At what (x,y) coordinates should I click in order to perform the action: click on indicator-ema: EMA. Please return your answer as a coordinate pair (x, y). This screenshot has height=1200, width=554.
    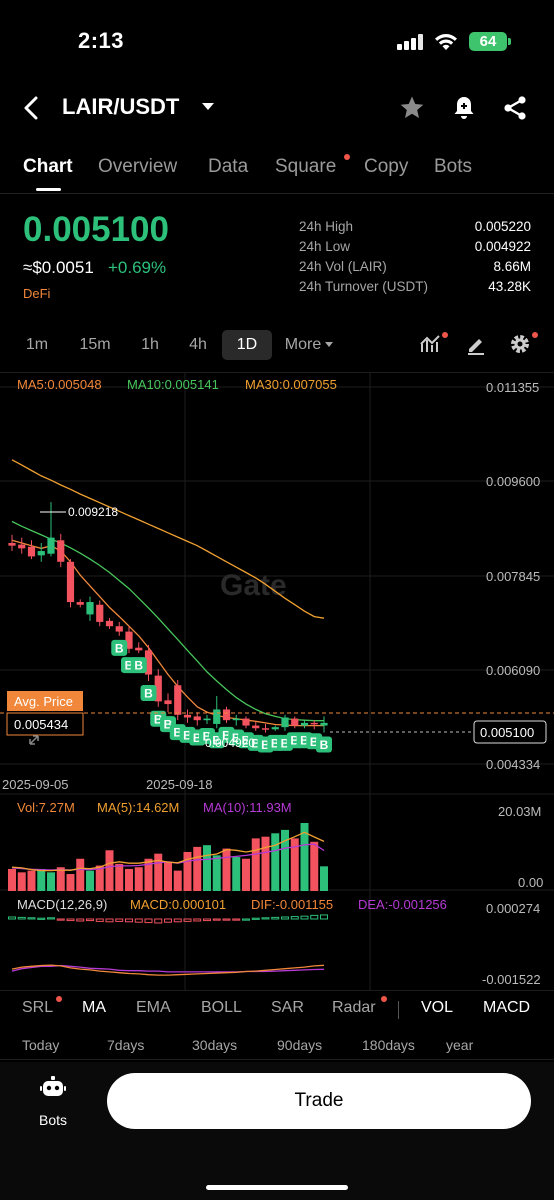
    Looking at the image, I should click on (153, 1007).